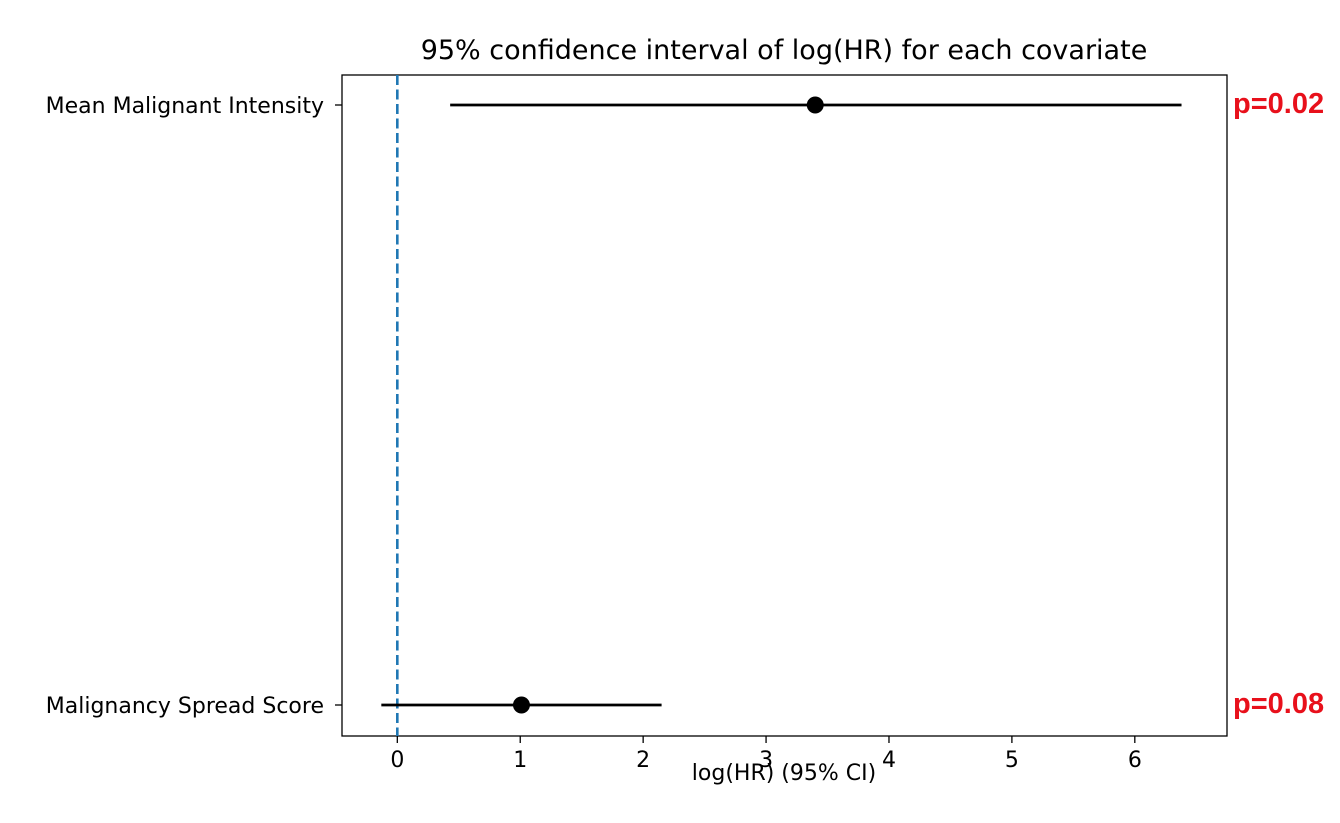 The image size is (1340, 823). I want to click on x-tick-label: 4, so click(889, 760).